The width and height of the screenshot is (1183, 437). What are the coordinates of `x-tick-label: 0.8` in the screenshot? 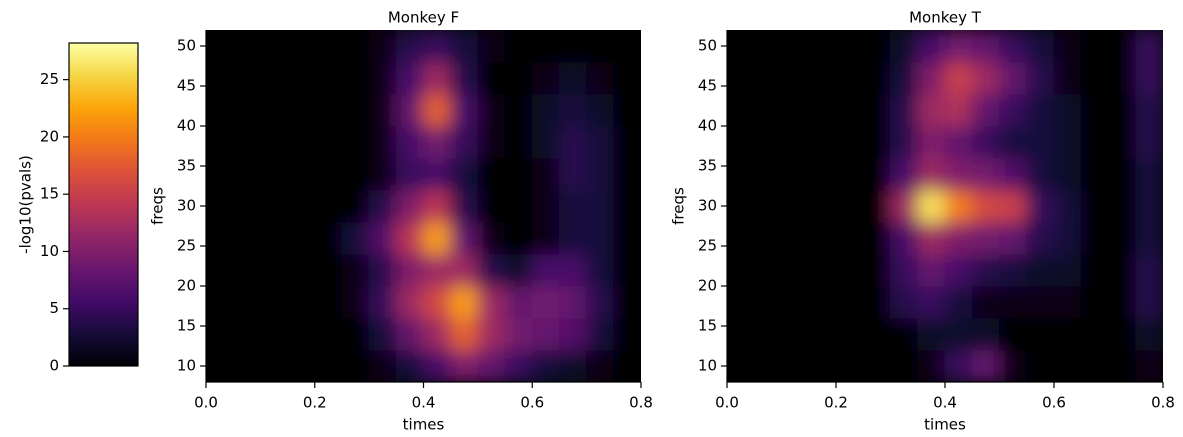 It's located at (1163, 403).